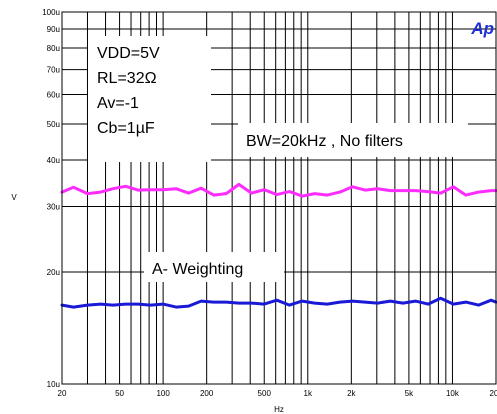  What do you see at coordinates (119, 393) in the screenshot?
I see `x-tick-label: 50` at bounding box center [119, 393].